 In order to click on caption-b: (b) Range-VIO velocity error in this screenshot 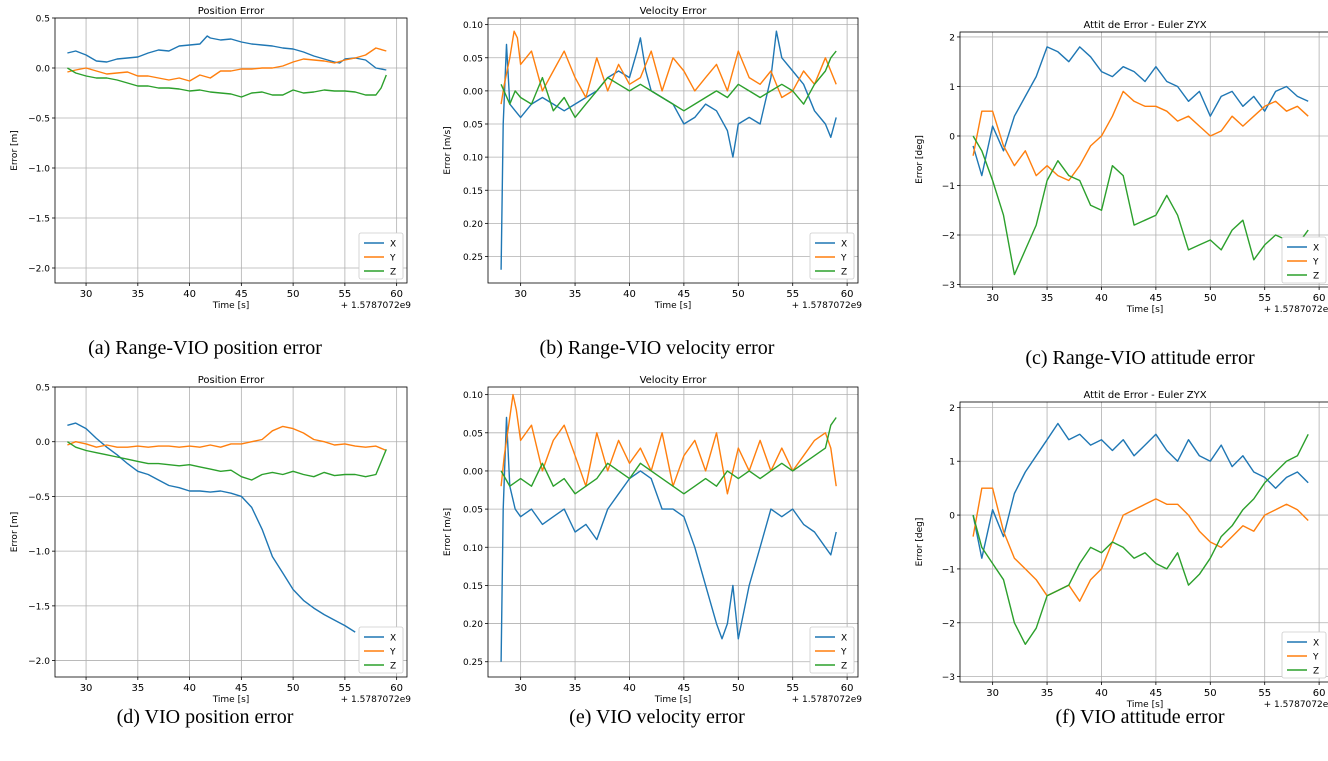, I will do `click(657, 348)`.